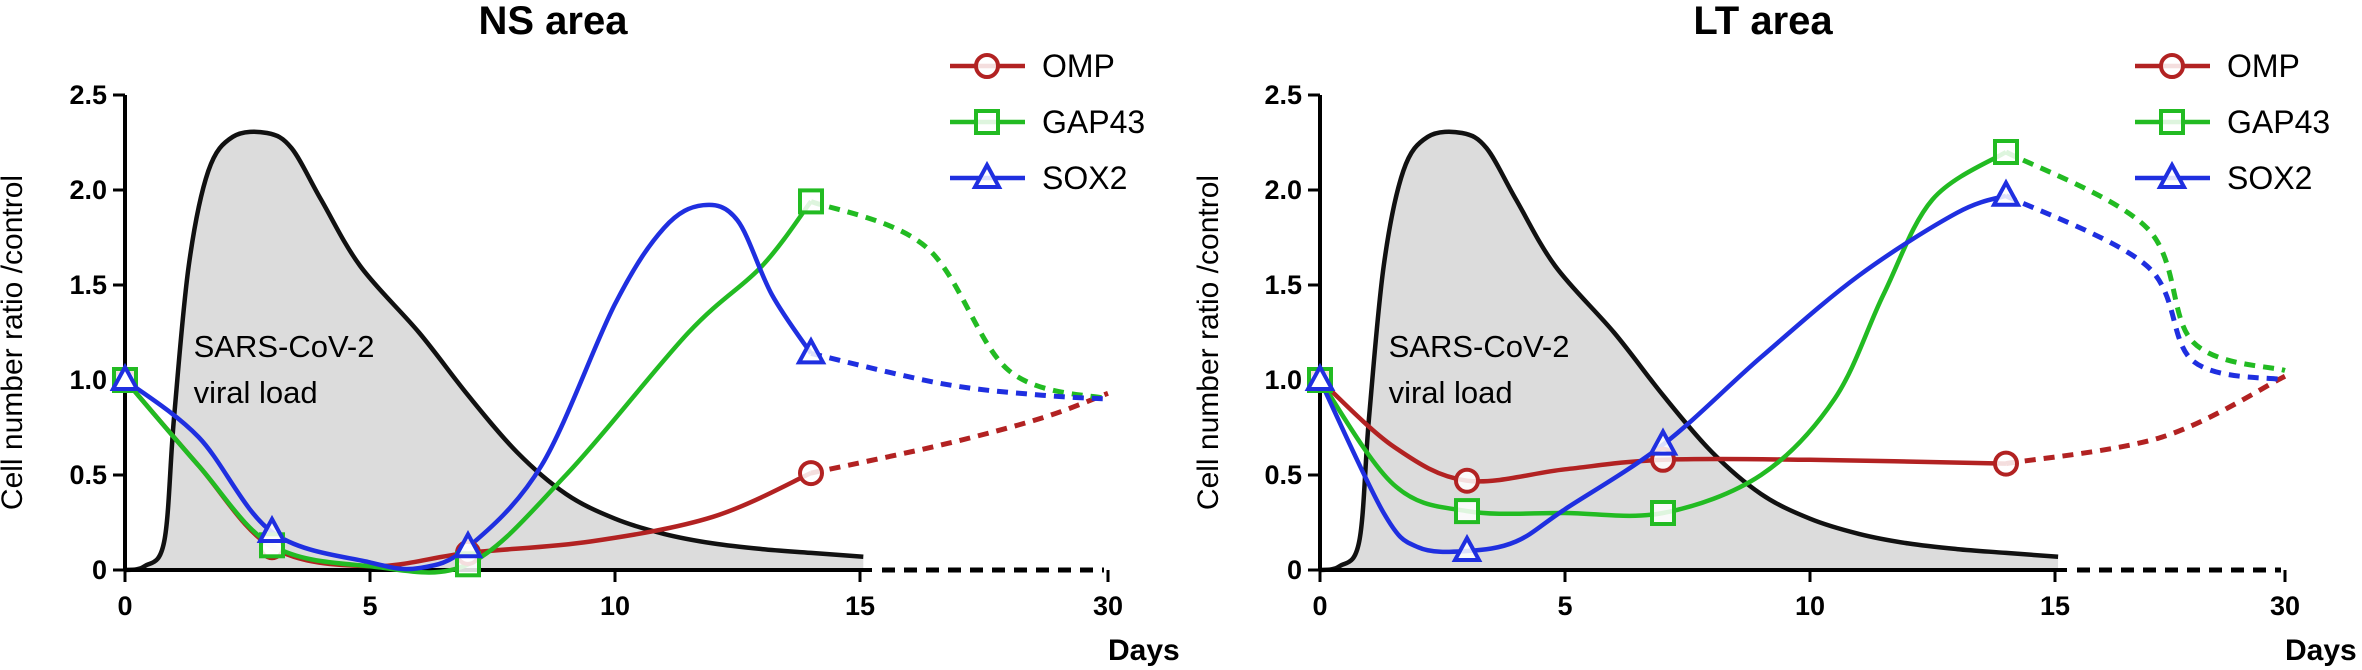 Image resolution: width=2362 pixels, height=670 pixels. What do you see at coordinates (554, 21) in the screenshot?
I see `chart-title: NS area` at bounding box center [554, 21].